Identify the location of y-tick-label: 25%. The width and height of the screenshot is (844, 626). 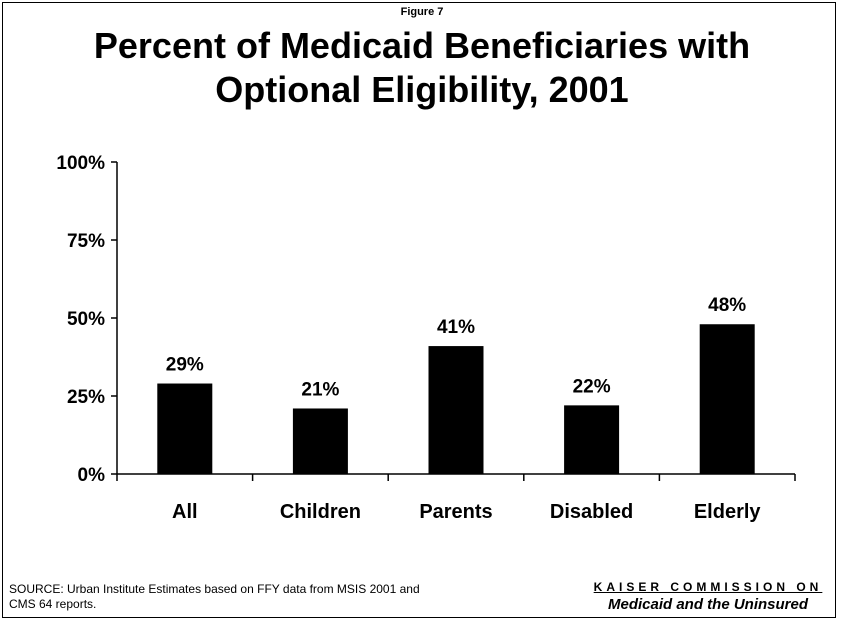
(86, 397).